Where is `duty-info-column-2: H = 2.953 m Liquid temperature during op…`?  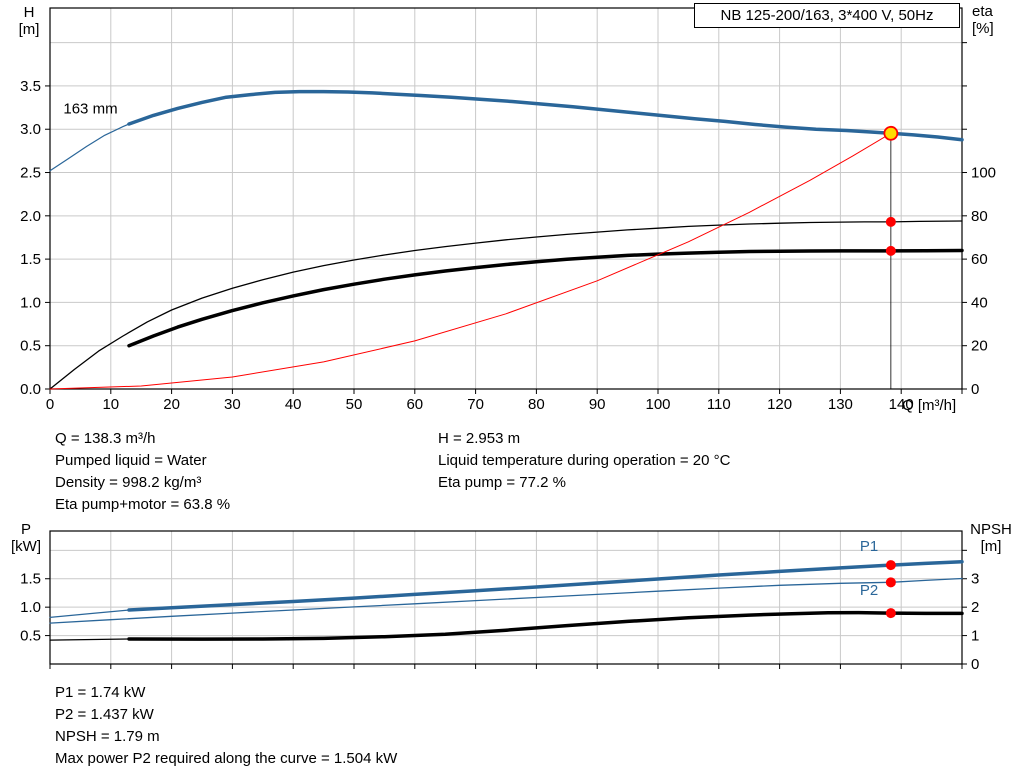 duty-info-column-2: H = 2.953 m Liquid temperature during op… is located at coordinates (584, 461).